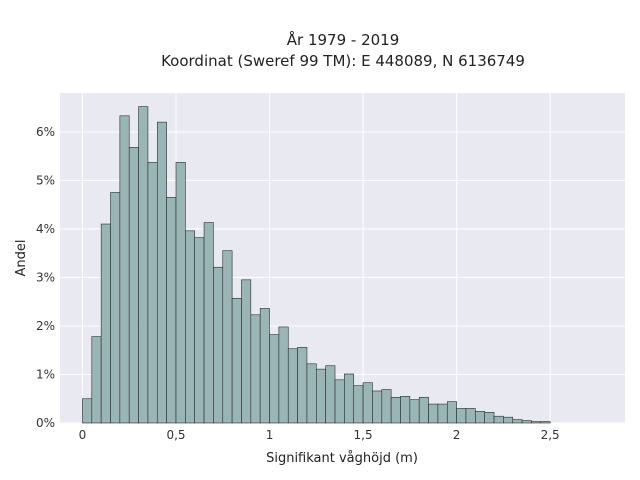 The image size is (640, 480). What do you see at coordinates (175, 435) in the screenshot?
I see `x-tick-label: 0,5` at bounding box center [175, 435].